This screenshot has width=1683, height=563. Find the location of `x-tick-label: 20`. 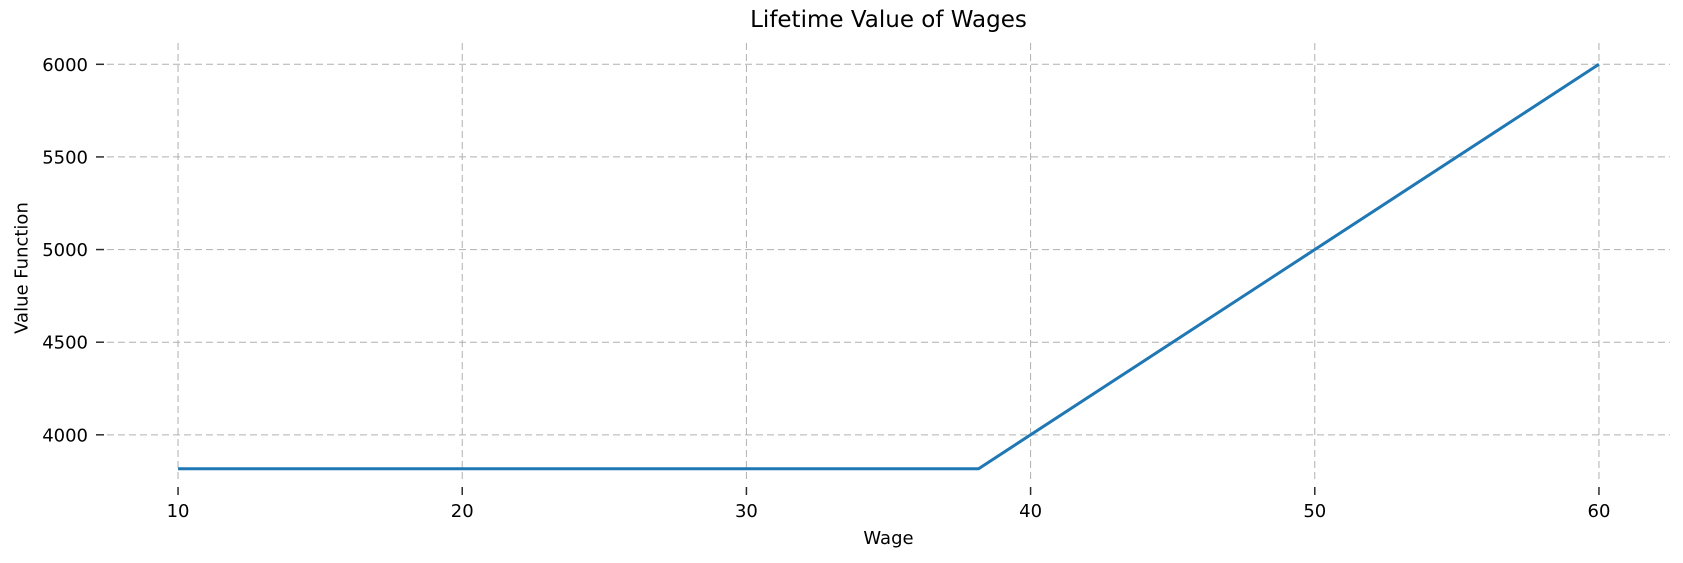

x-tick-label: 20 is located at coordinates (462, 511).